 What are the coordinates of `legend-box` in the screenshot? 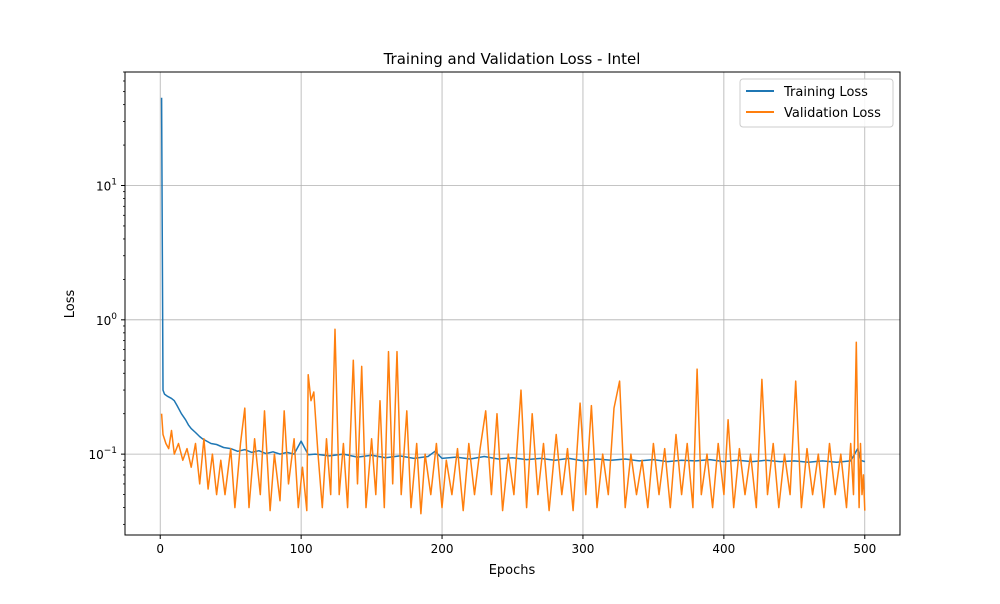 It's located at (816, 103).